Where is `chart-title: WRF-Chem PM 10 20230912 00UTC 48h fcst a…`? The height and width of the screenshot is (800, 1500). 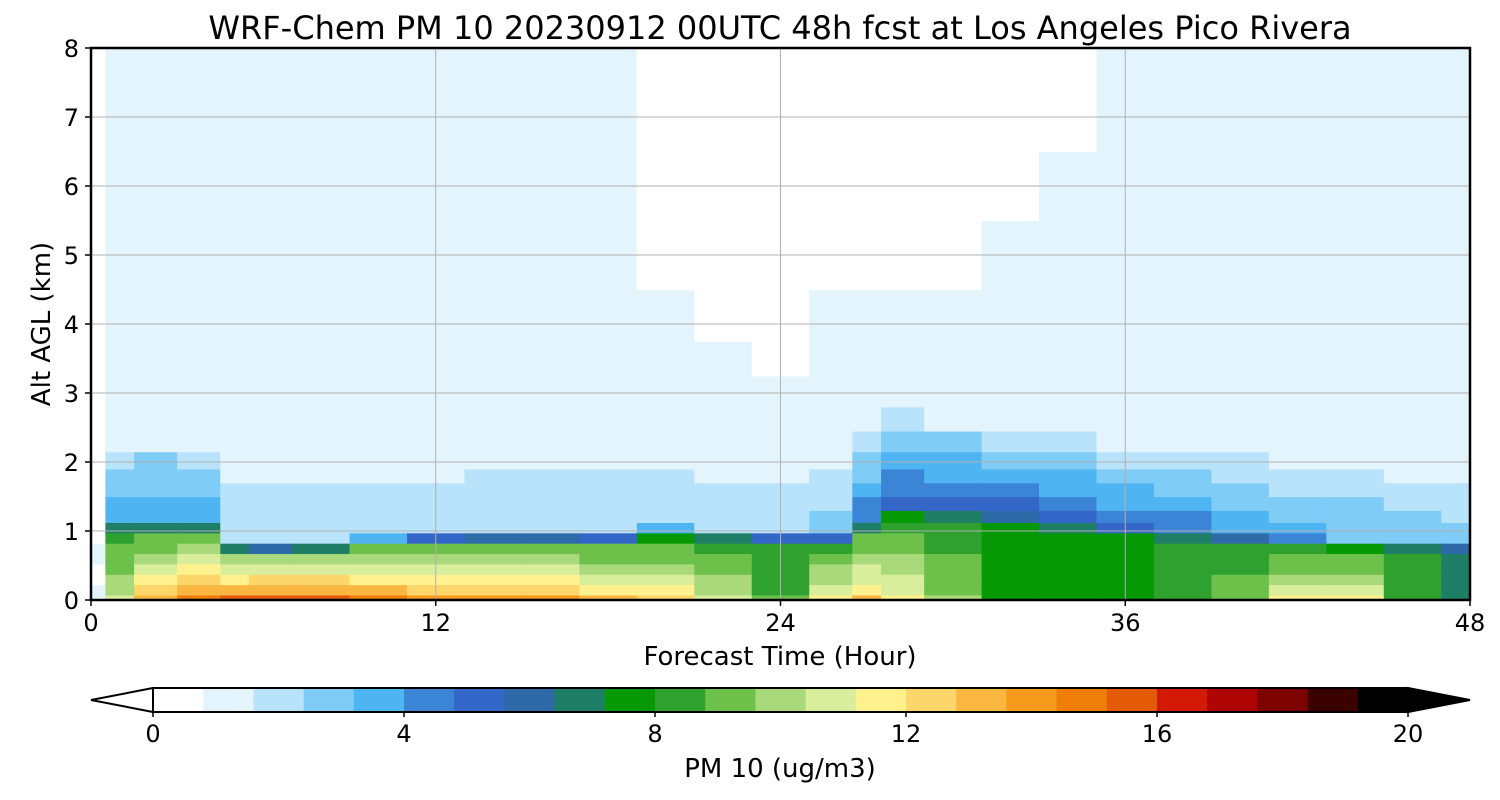
chart-title: WRF-Chem PM 10 20230912 00UTC 48h fcst a… is located at coordinates (779, 28).